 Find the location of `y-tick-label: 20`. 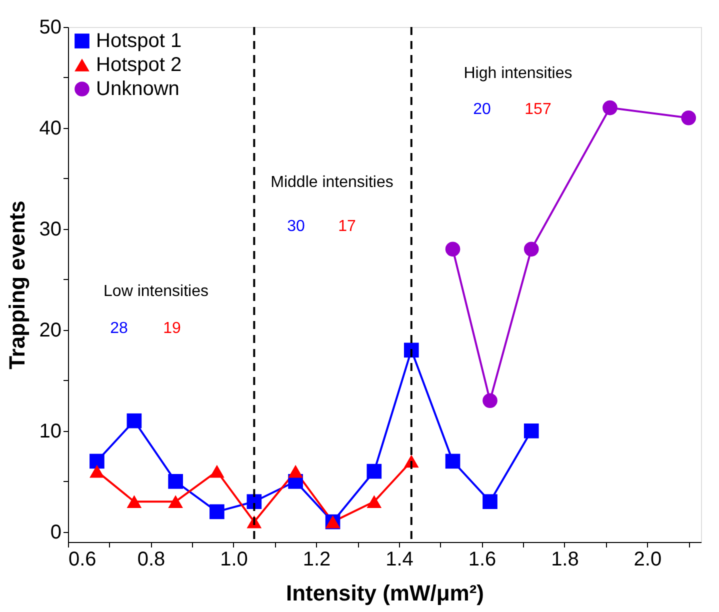

y-tick-label: 20 is located at coordinates (50, 330).